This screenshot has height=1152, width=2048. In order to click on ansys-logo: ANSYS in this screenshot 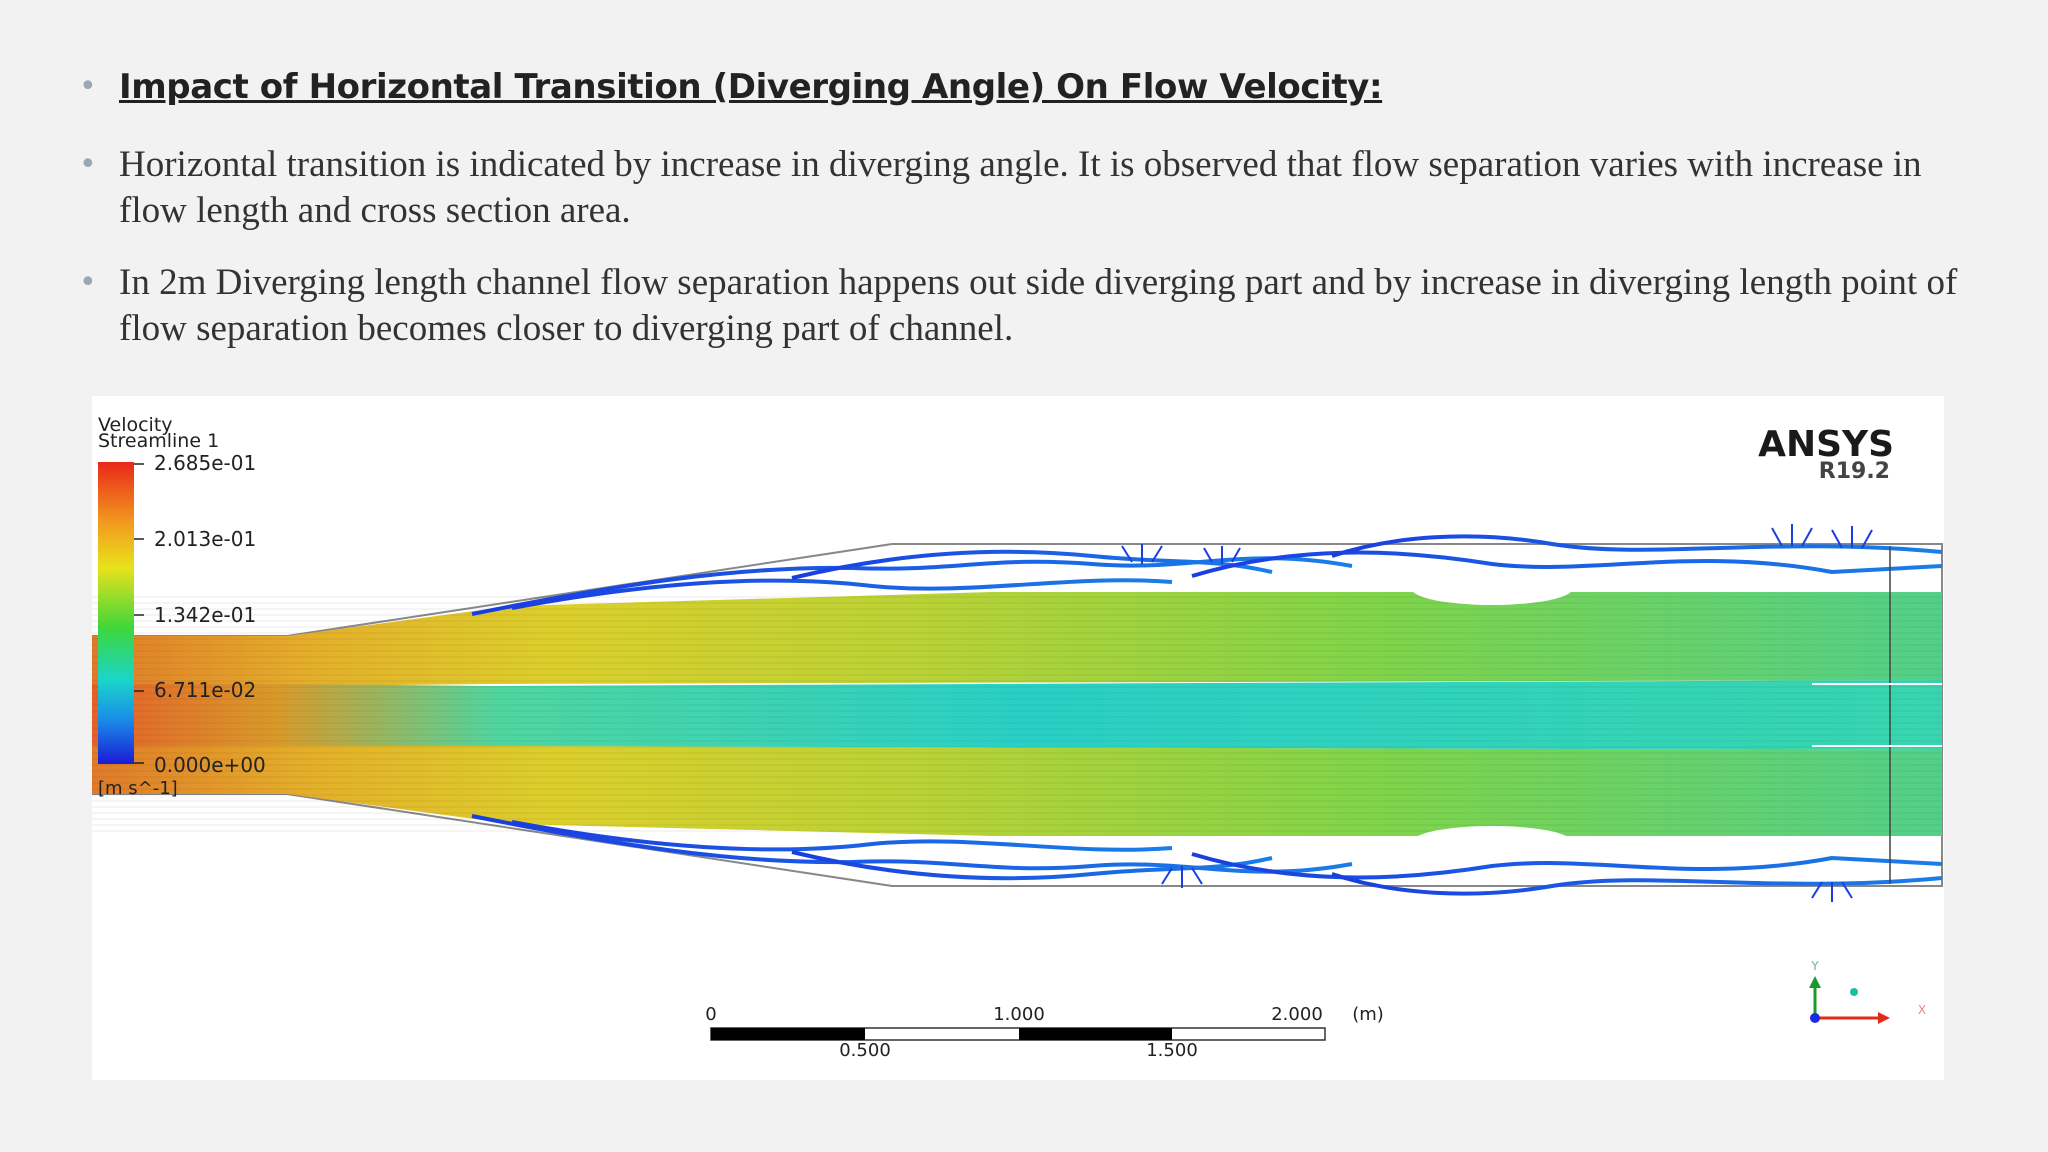, I will do `click(1826, 444)`.